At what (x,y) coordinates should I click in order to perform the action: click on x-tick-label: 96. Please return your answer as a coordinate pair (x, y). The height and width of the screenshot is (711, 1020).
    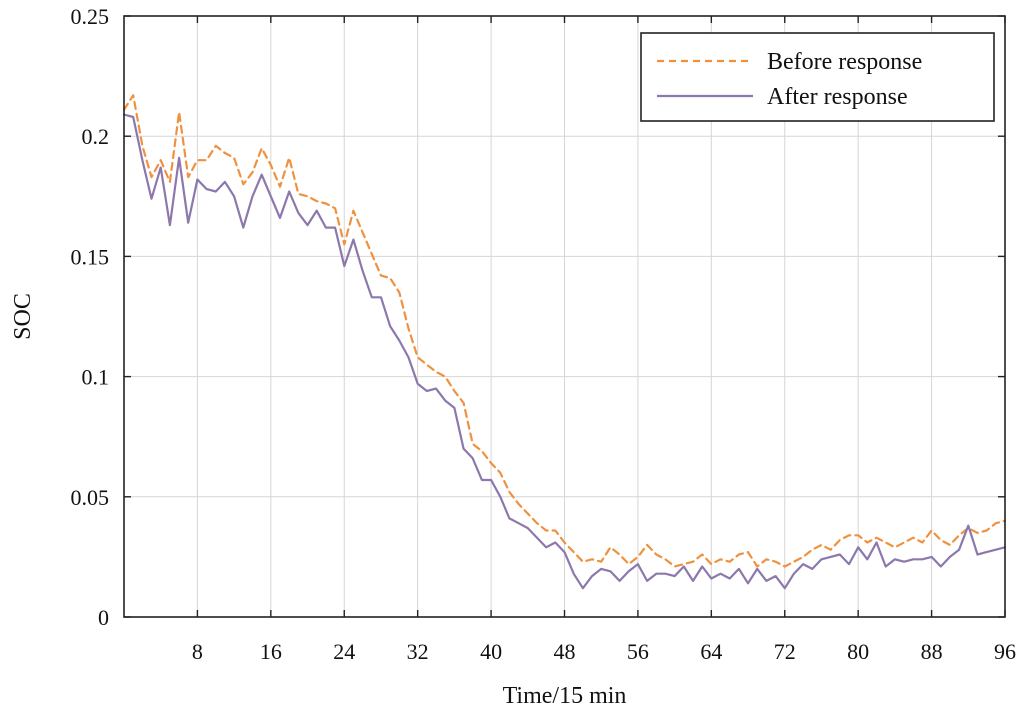
    Looking at the image, I should click on (1005, 651).